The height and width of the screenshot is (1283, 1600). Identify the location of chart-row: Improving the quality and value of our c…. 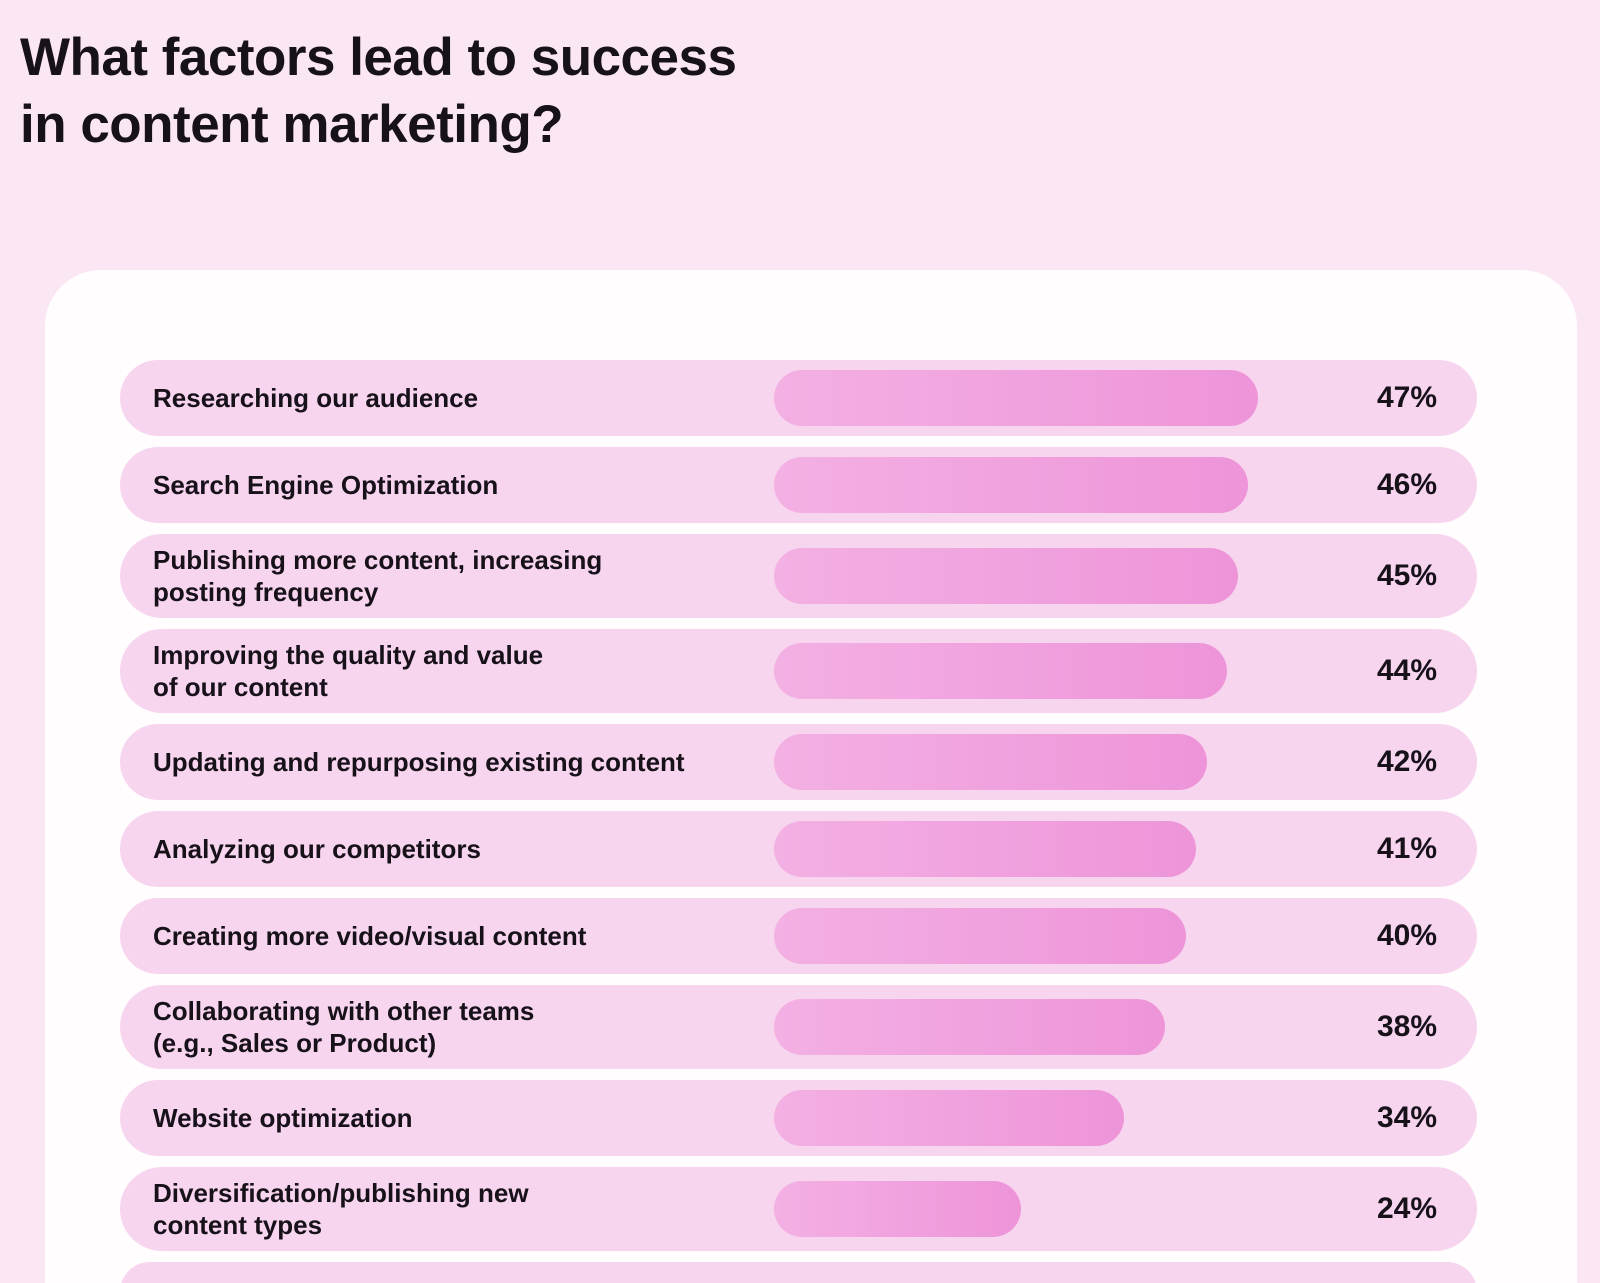
(798, 671).